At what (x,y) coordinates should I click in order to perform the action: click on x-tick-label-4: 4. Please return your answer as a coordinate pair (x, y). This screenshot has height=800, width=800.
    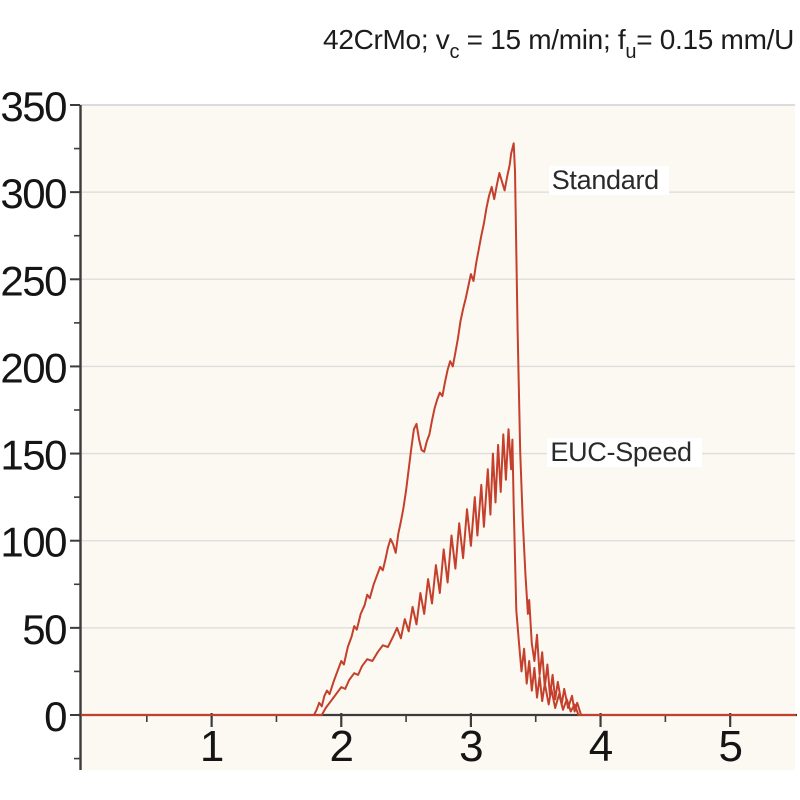
    Looking at the image, I should click on (601, 746).